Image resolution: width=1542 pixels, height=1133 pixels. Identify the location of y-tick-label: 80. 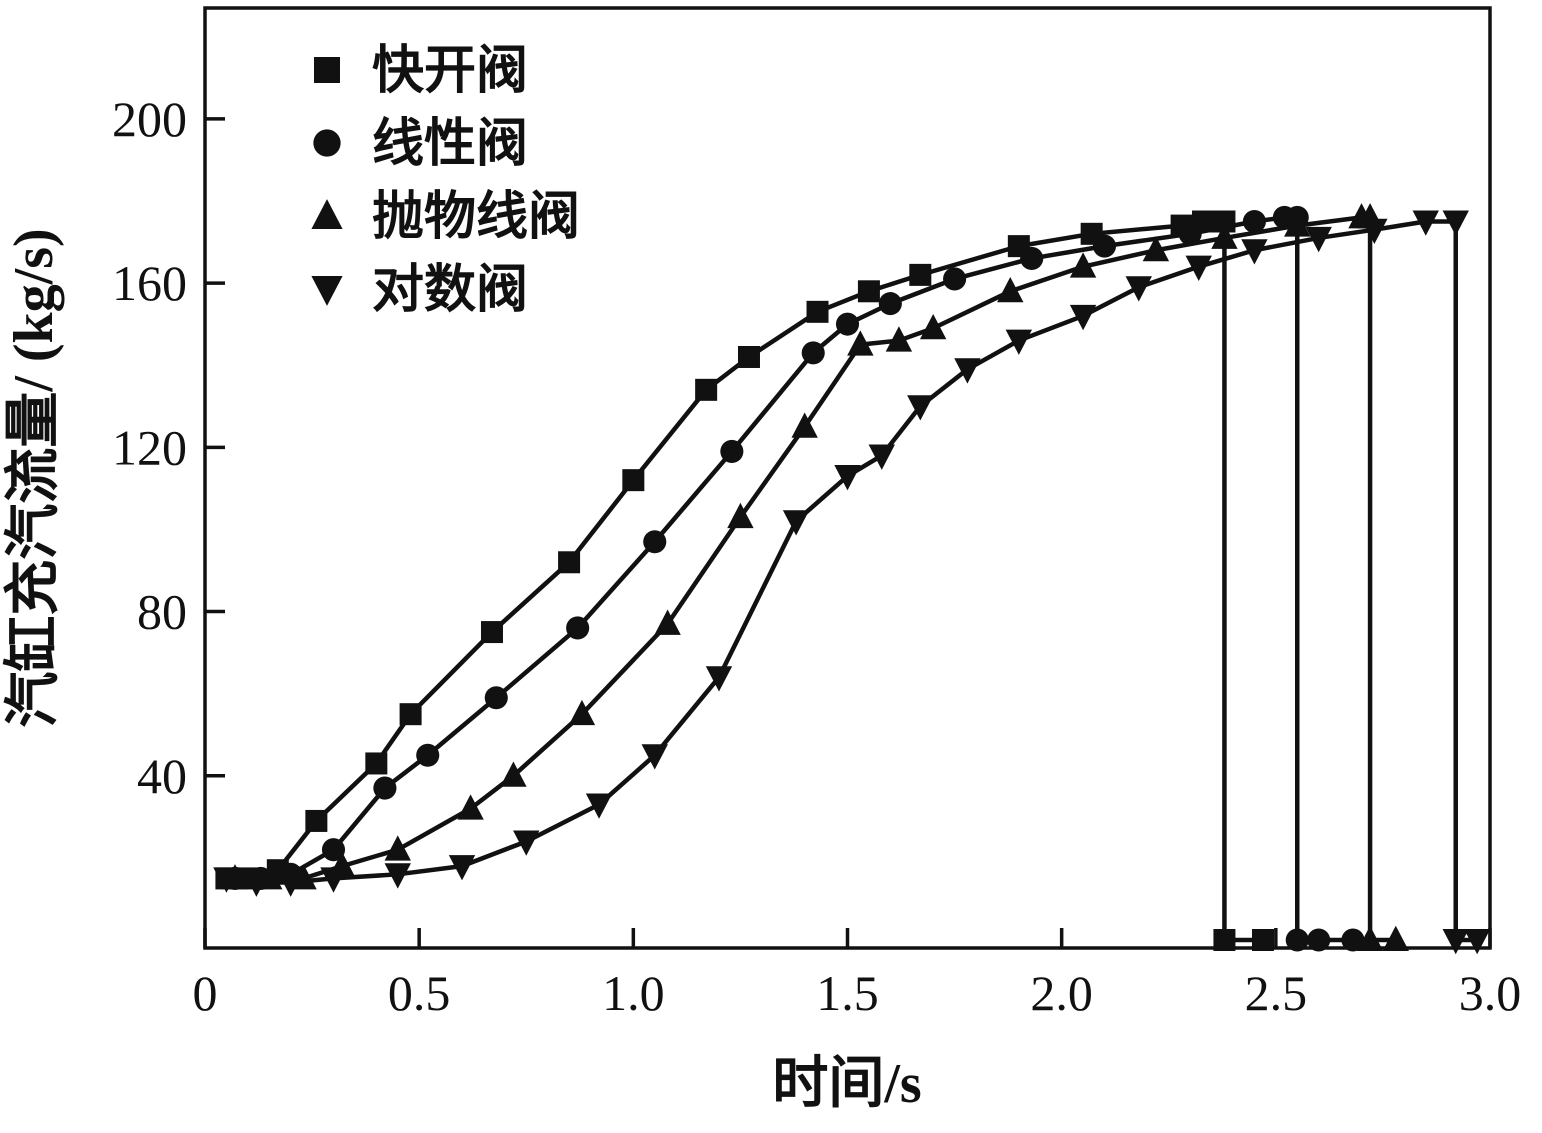
(162, 612).